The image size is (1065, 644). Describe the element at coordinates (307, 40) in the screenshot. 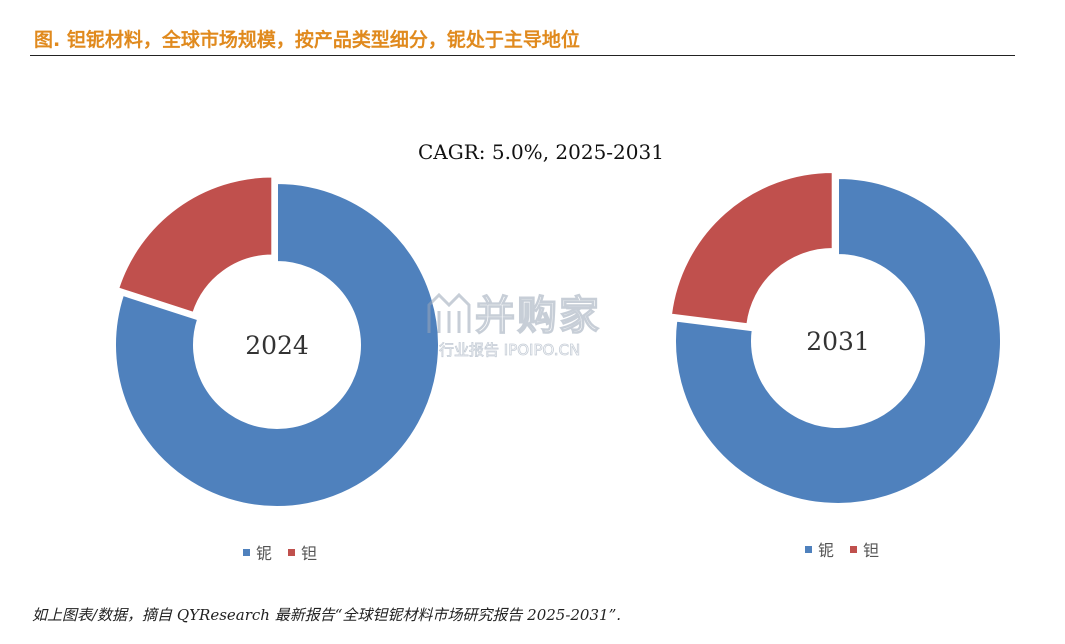

I see `page-title: 图. 钽铌材料，全球市场规模，按产品类型细分，铌处于主导地位` at that location.